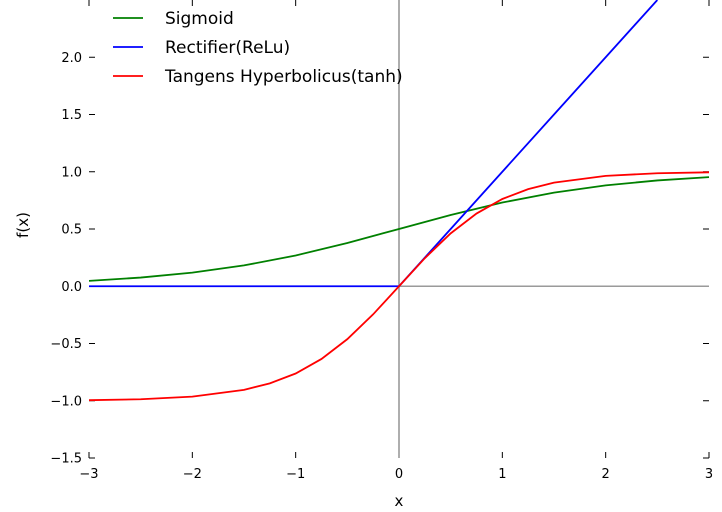 The width and height of the screenshot is (722, 512). Describe the element at coordinates (295, 474) in the screenshot. I see `x-tick-label: −1` at that location.